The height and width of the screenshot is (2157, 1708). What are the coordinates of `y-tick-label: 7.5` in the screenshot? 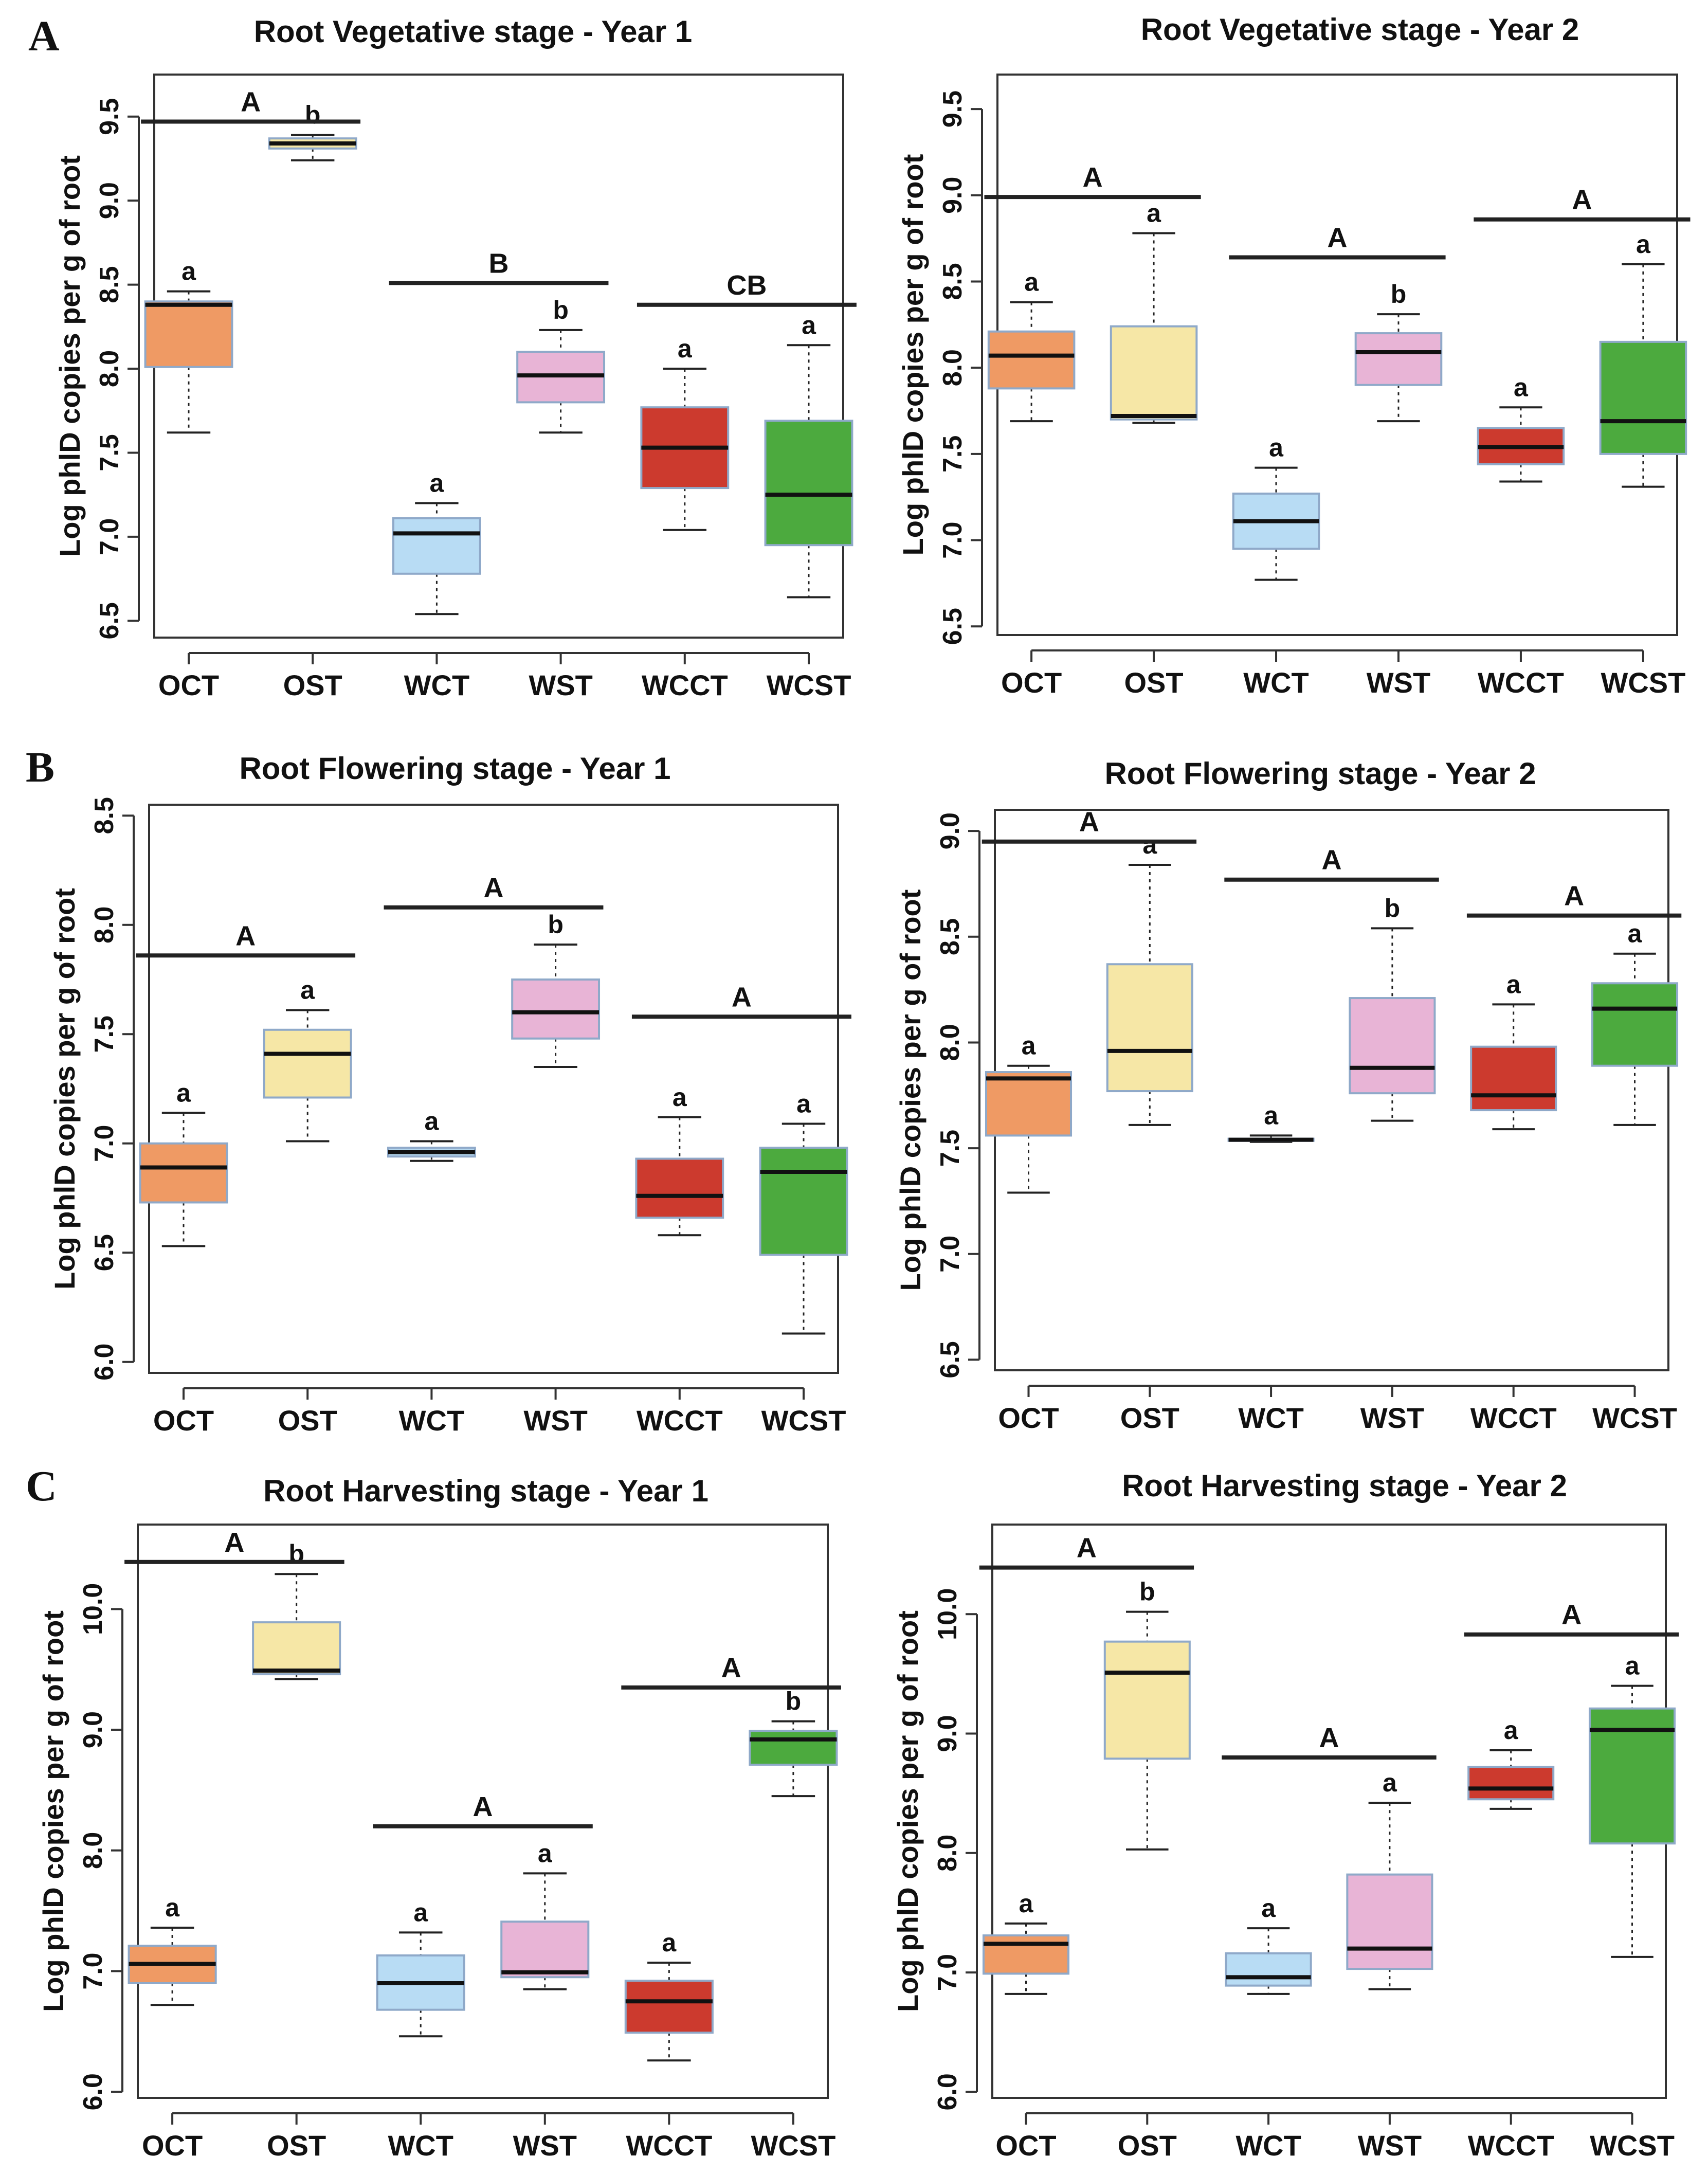 It's located at (109, 453).